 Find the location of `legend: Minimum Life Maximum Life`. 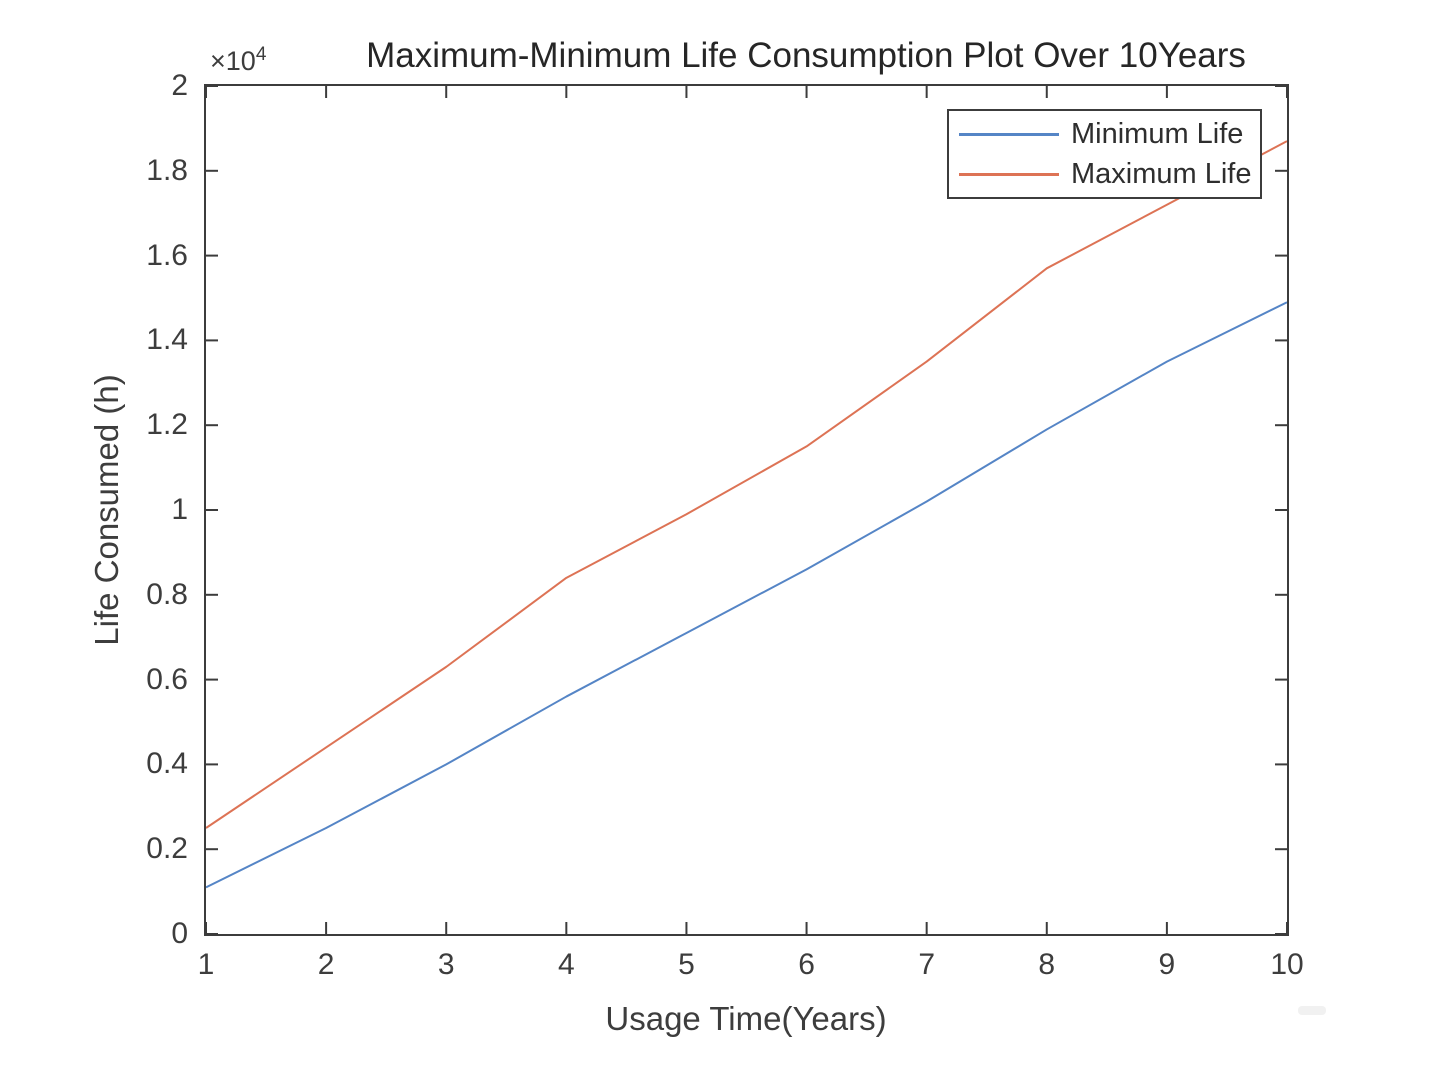

legend: Minimum Life Maximum Life is located at coordinates (1104, 154).